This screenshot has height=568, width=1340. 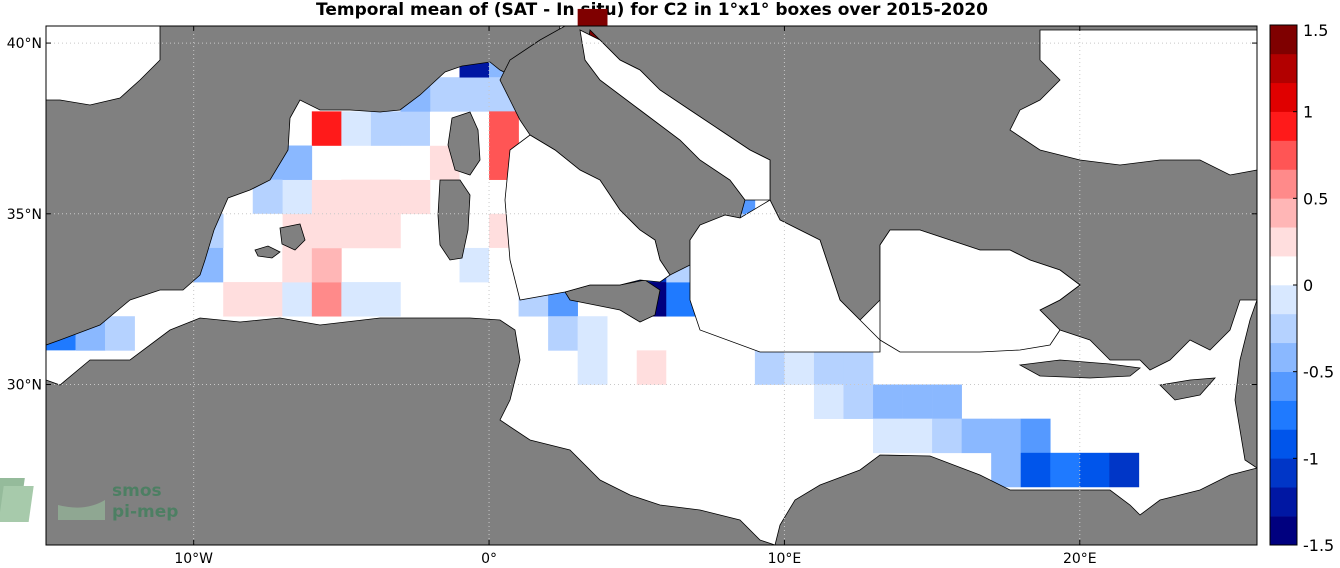 I want to click on x-tick-label: 20°E, so click(x=1080, y=559).